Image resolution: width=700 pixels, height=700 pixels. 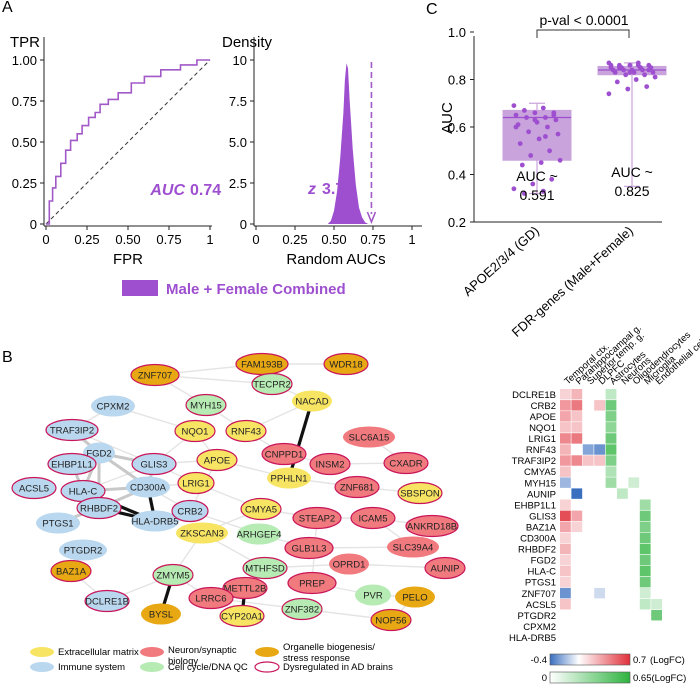 I want to click on heatmap-row-label: NQO1, so click(x=542, y=428).